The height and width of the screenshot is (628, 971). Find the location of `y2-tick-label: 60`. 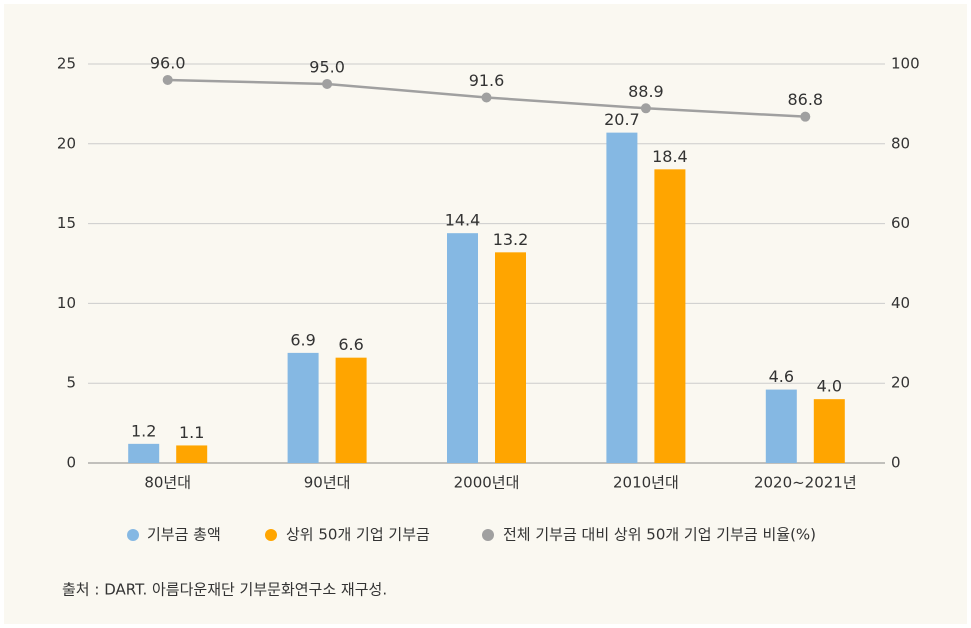

y2-tick-label: 60 is located at coordinates (900, 223).